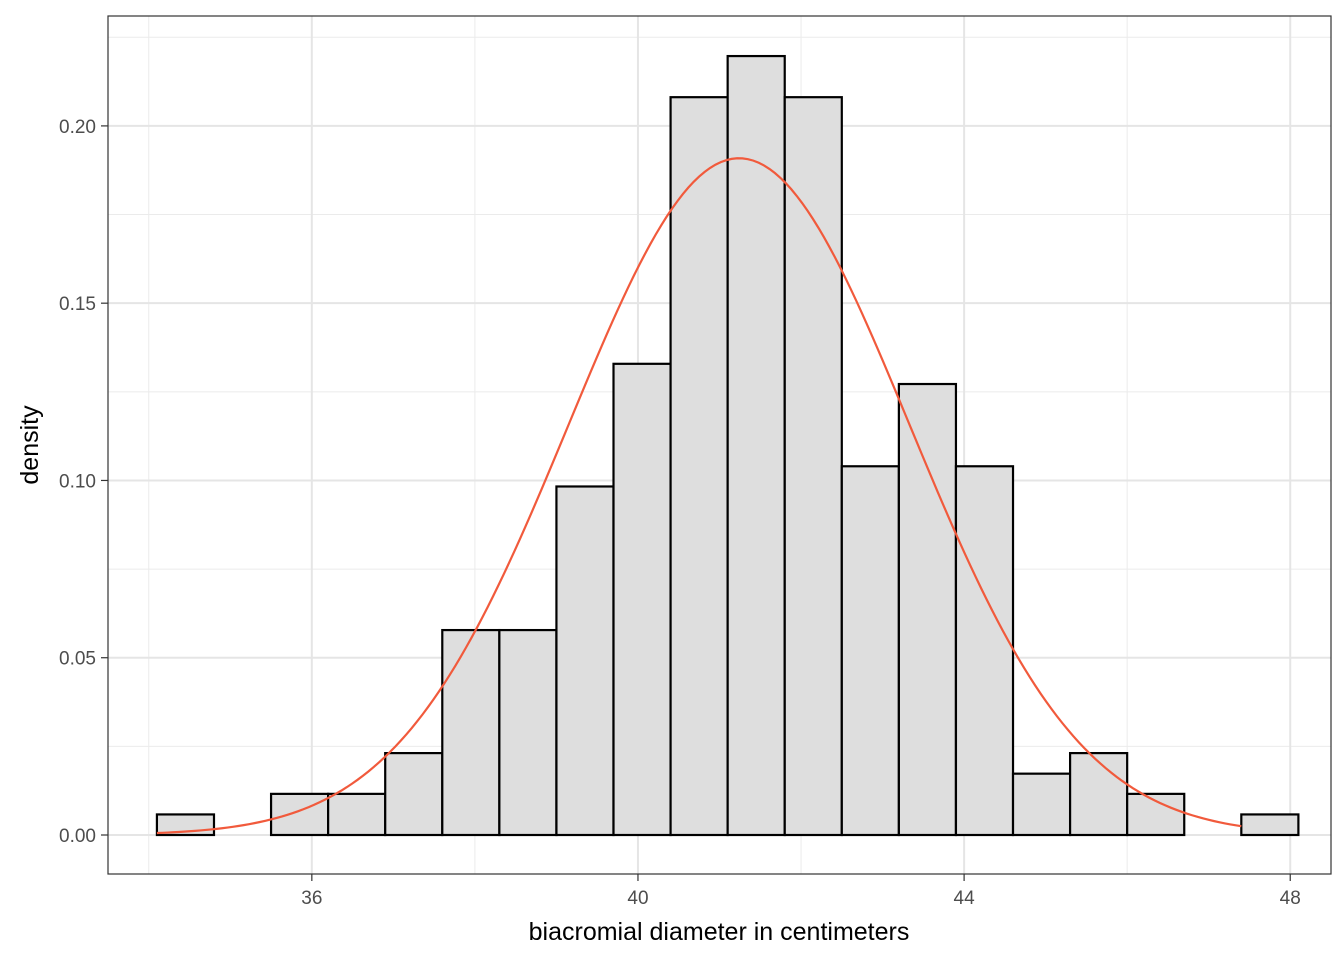 The height and width of the screenshot is (960, 1344). What do you see at coordinates (77, 481) in the screenshot?
I see `y-tick-label: 0.10` at bounding box center [77, 481].